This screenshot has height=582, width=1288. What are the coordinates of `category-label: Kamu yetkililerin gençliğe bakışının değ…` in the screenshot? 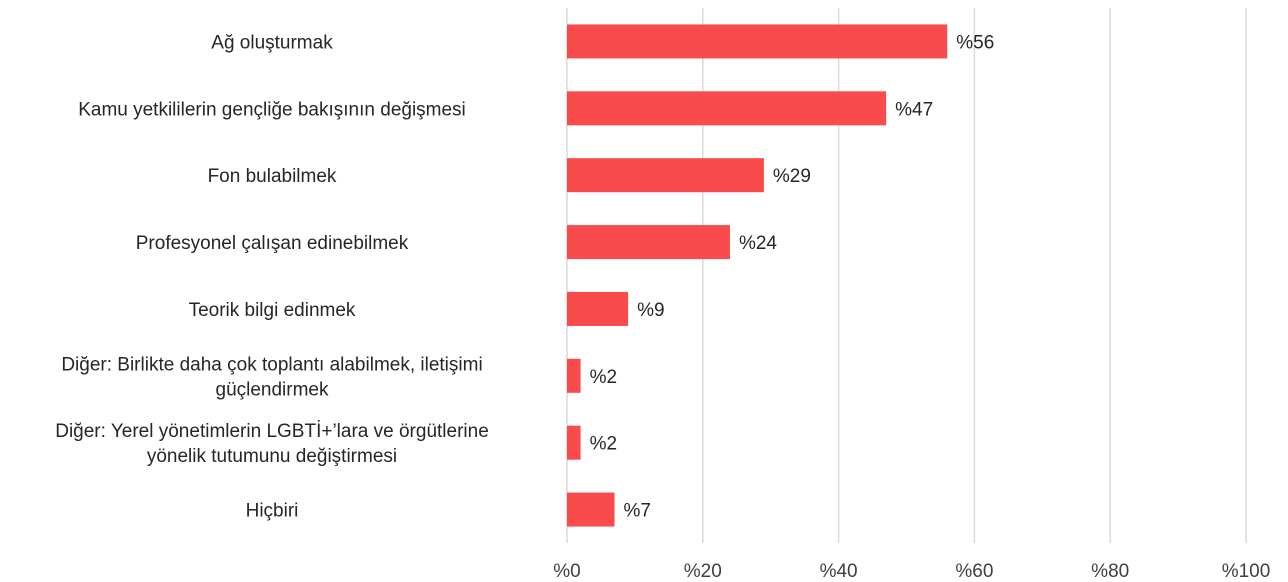 It's located at (272, 109).